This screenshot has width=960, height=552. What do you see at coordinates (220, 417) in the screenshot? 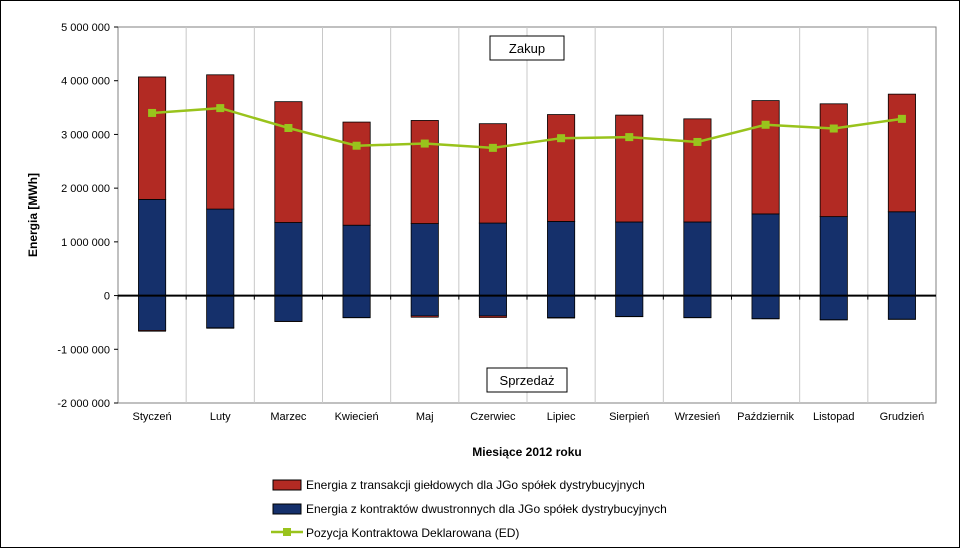
I see `x-tick-label: Luty` at bounding box center [220, 417].